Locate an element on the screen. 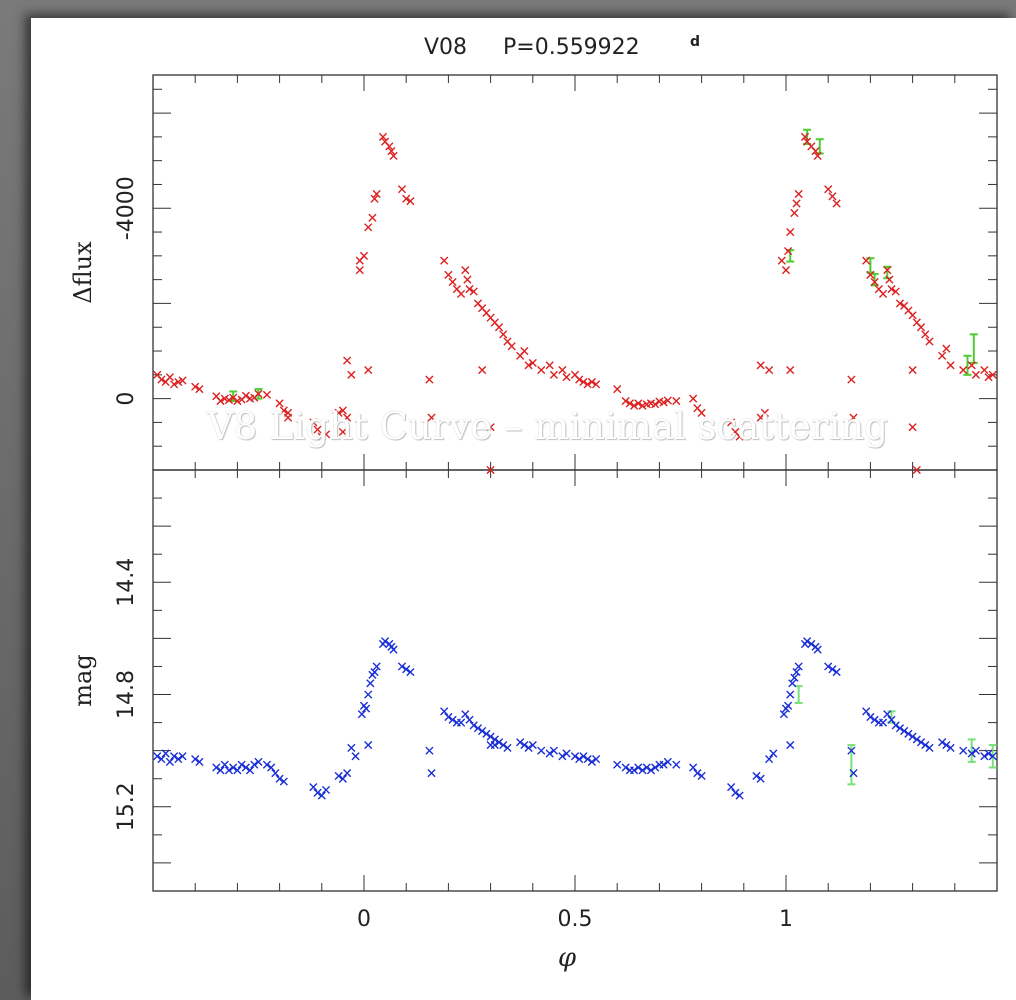 This screenshot has width=1016, height=1000. flux-y-tick-label: -4000 is located at coordinates (126, 208).